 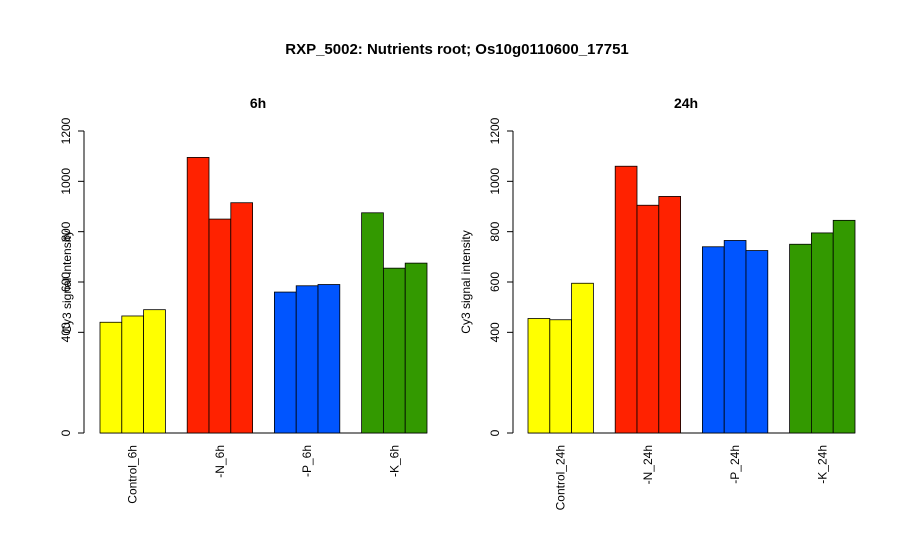 I want to click on x-category-label: -K_6h, so click(x=394, y=461).